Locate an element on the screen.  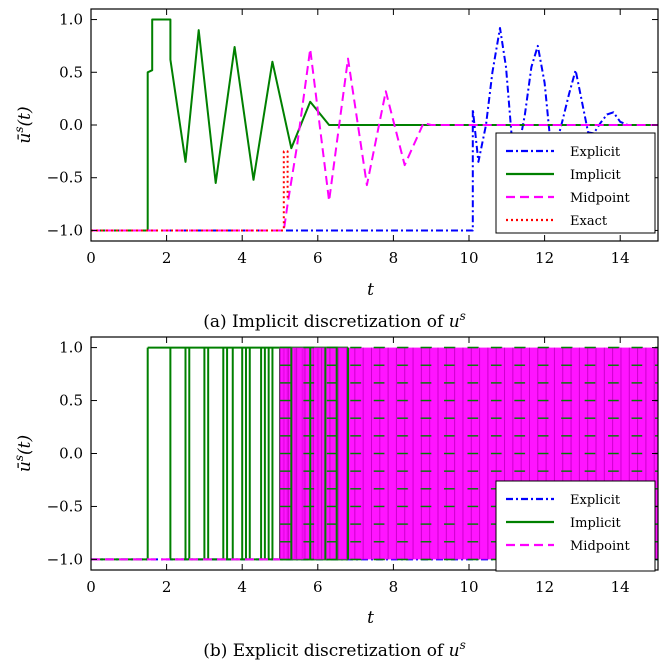
series-line-exact is located at coordinates (190, 191).